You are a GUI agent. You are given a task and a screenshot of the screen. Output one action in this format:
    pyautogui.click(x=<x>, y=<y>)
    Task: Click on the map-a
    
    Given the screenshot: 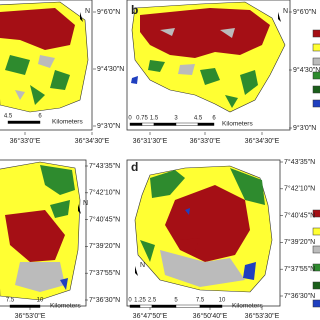 What is the action you would take?
    pyautogui.click(x=44, y=57)
    